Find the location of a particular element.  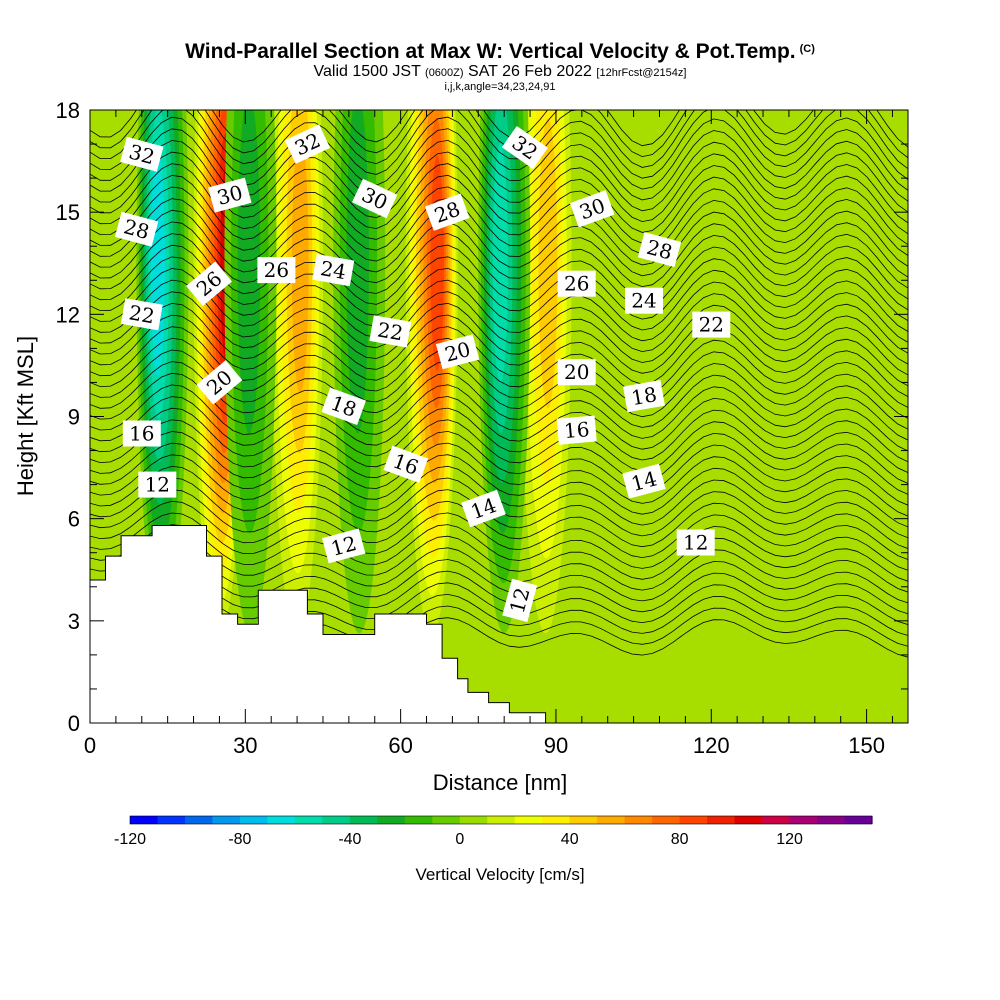

y-tick-label: 3 is located at coordinates (74, 621).